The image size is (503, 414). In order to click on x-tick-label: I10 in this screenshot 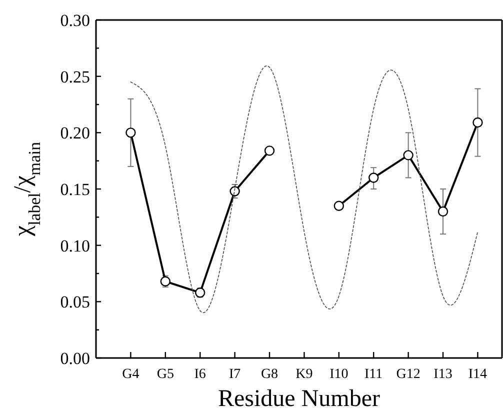, I will do `click(339, 374)`.